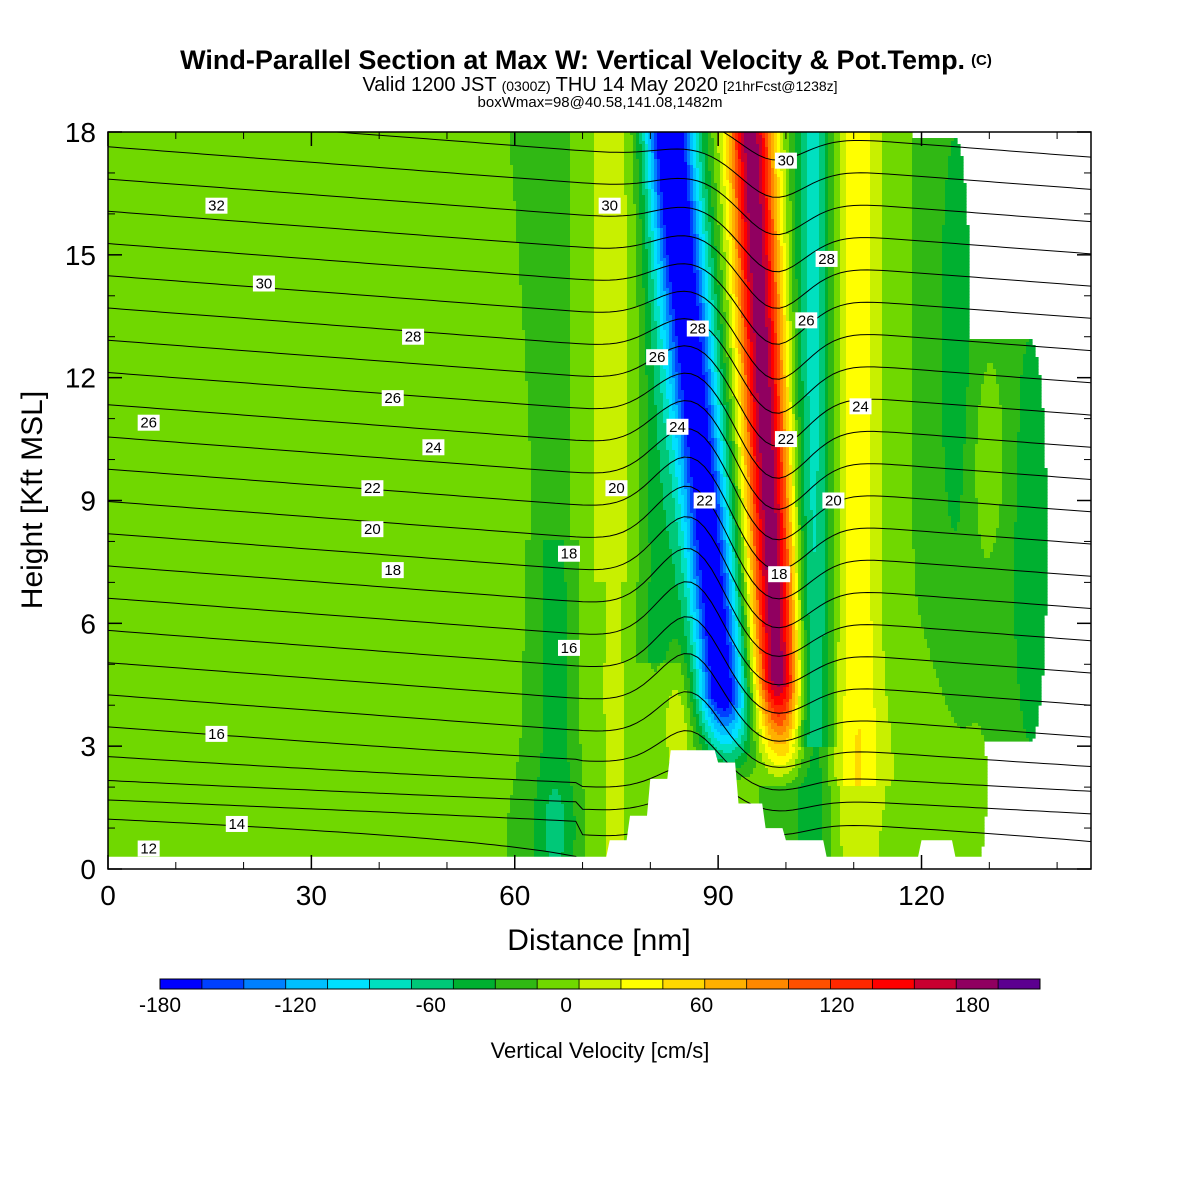 Image resolution: width=1200 pixels, height=1200 pixels. I want to click on y-tick-label: 9, so click(88, 501).